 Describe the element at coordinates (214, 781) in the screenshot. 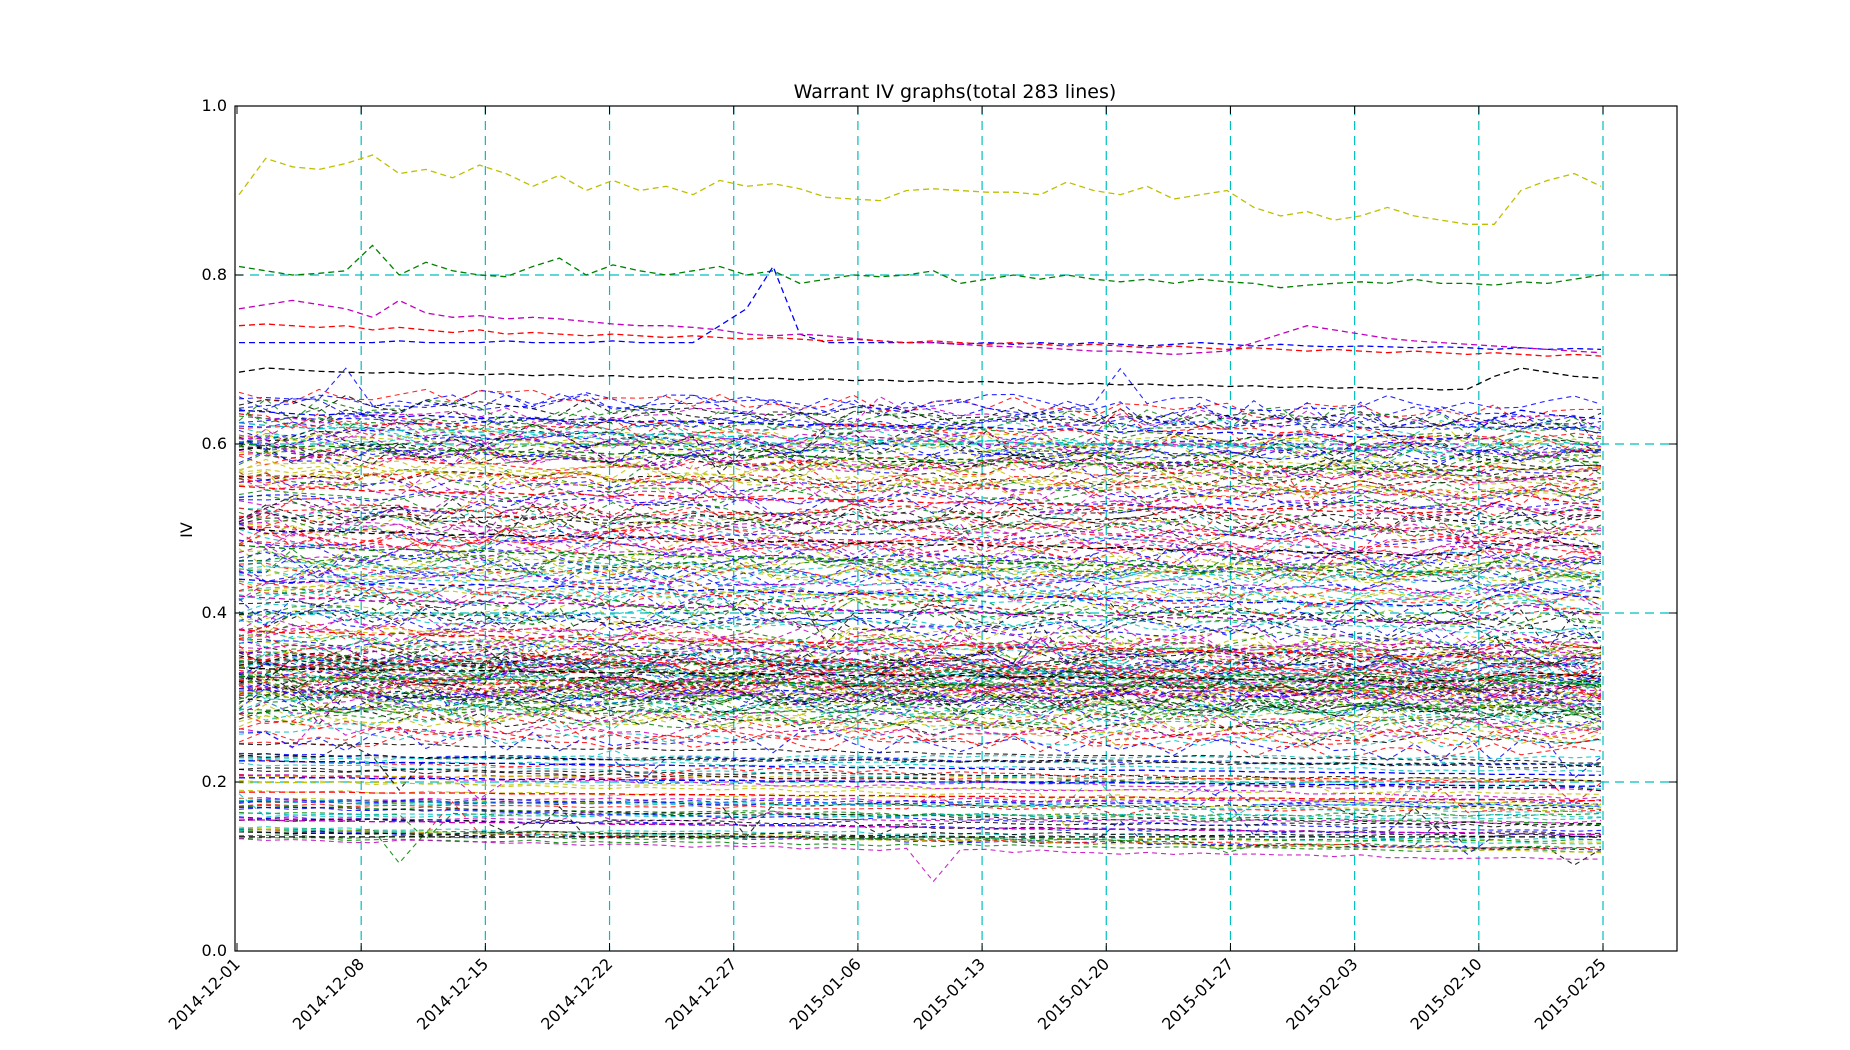

I see `y-tick-label: 0.2` at that location.